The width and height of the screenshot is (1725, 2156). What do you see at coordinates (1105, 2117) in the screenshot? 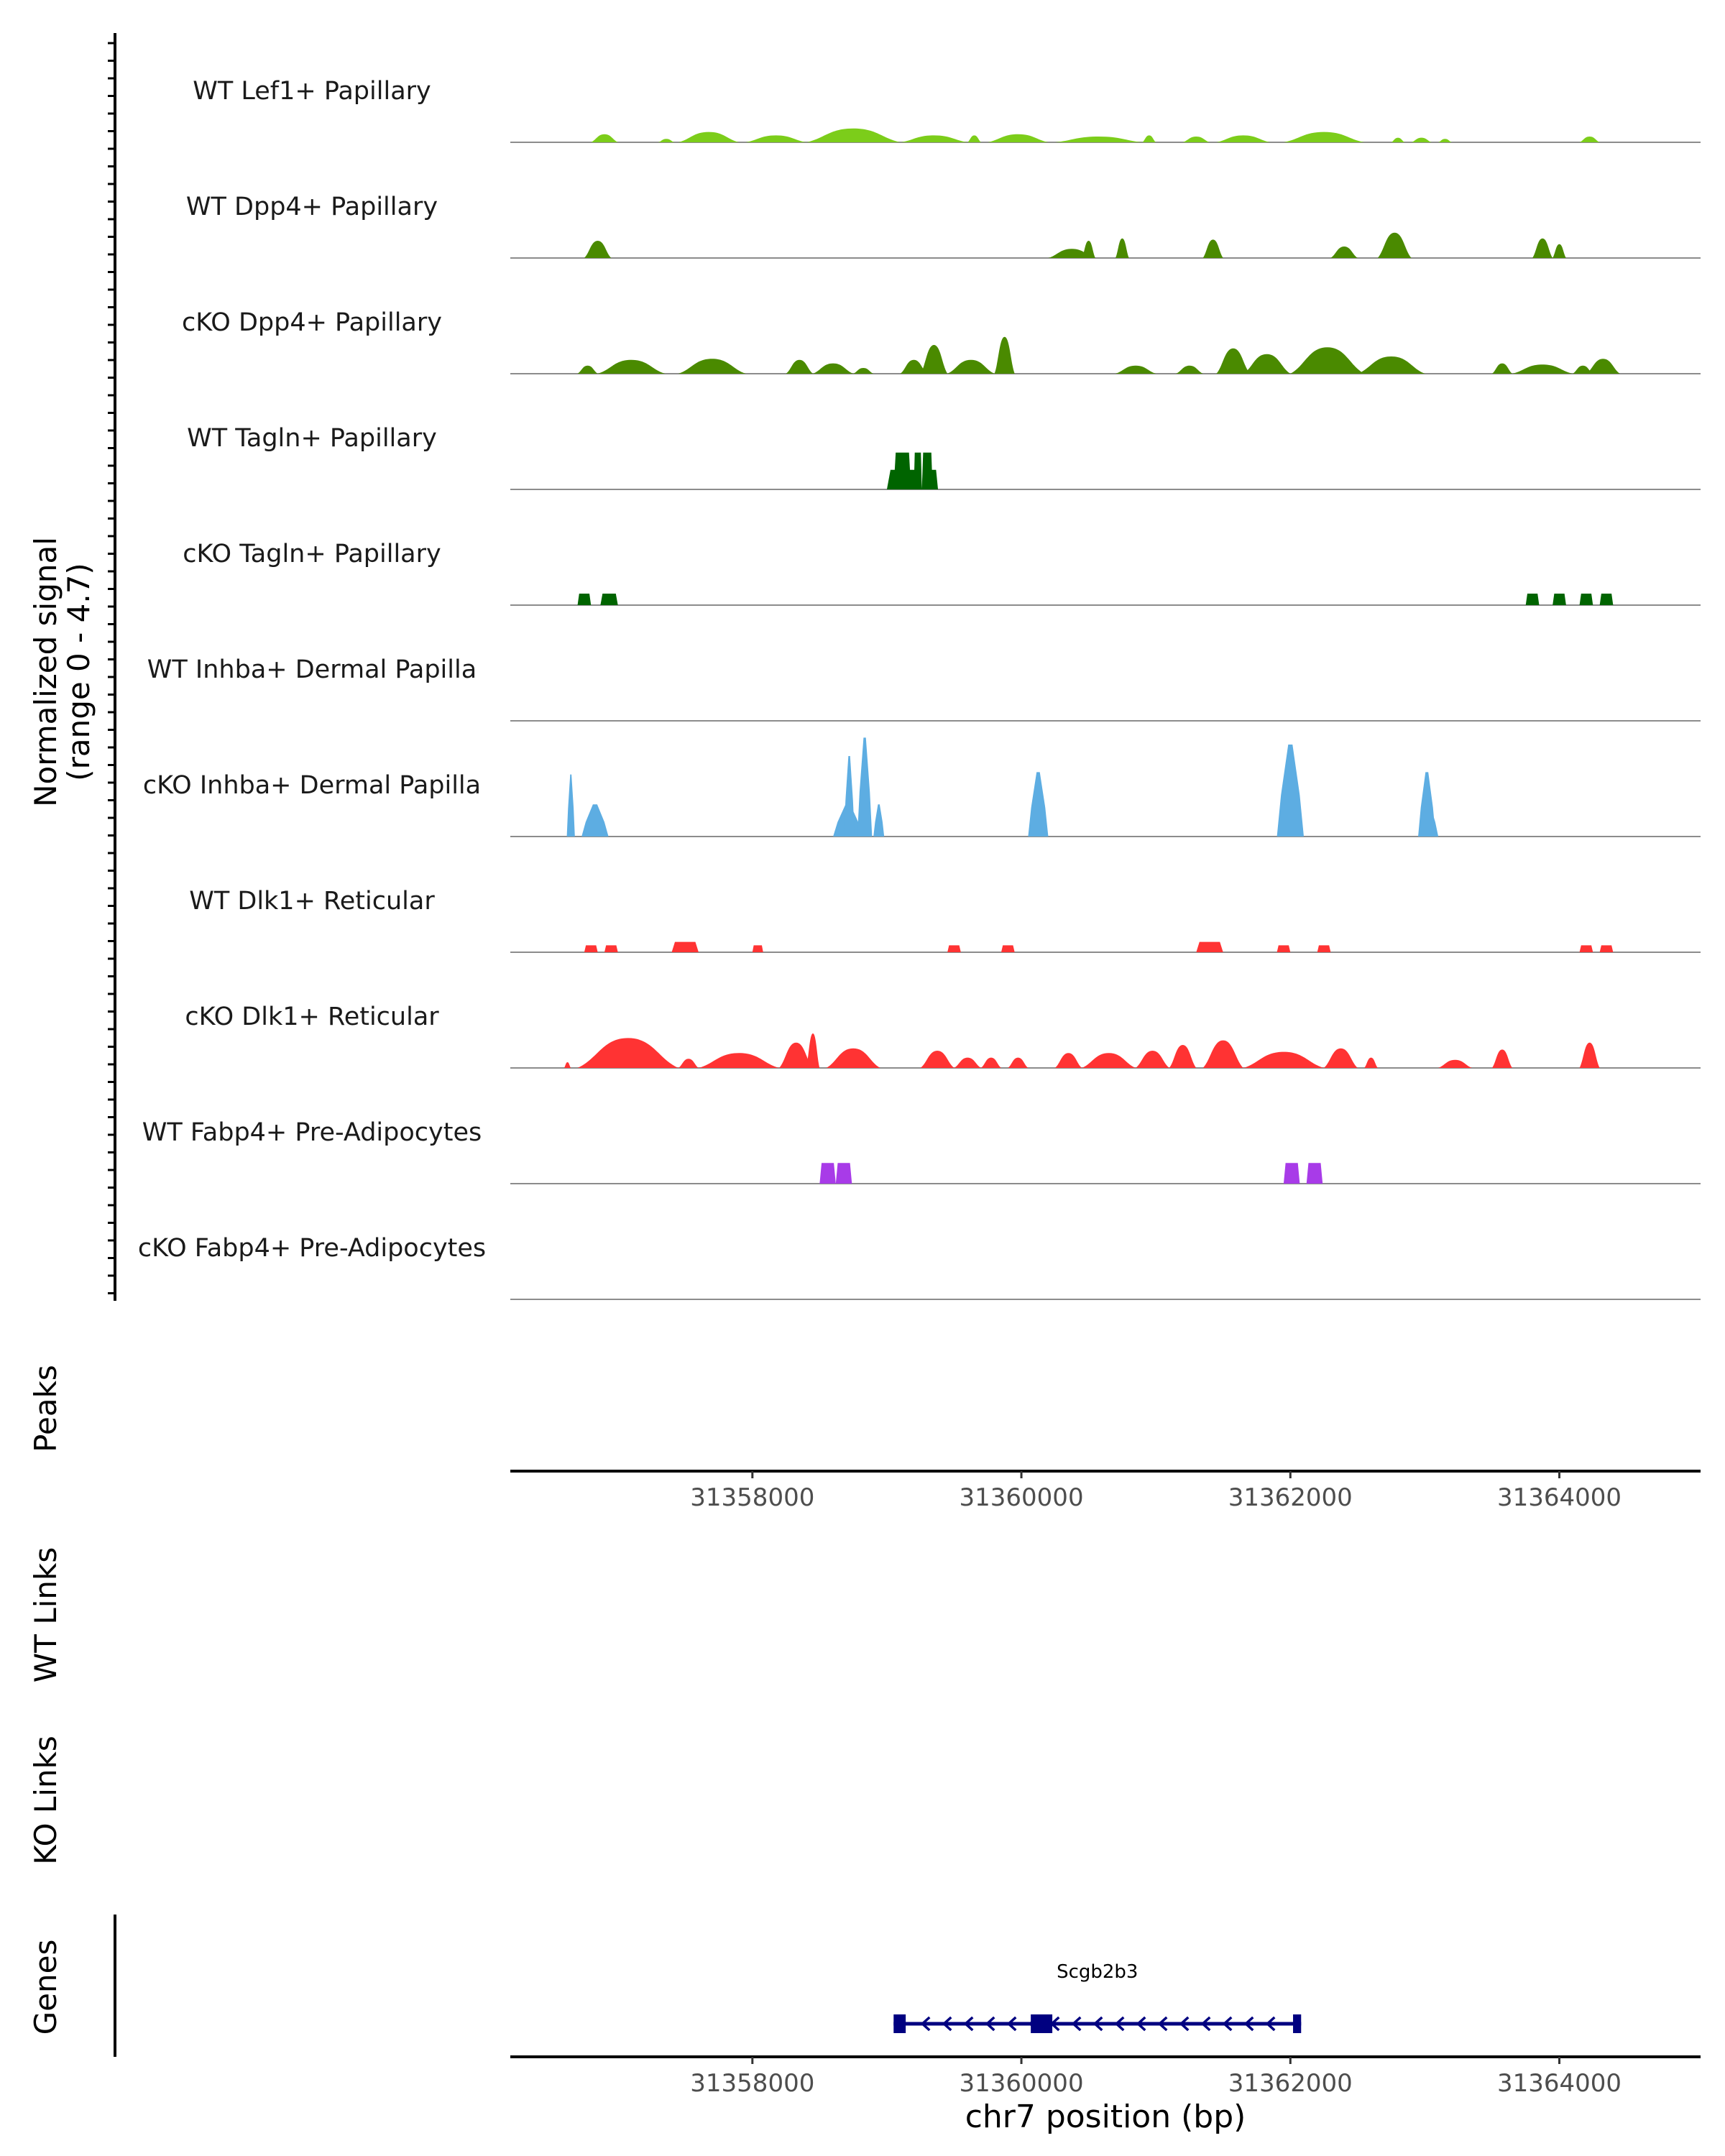
I see `x-axis-title: chr7 position (bp)` at bounding box center [1105, 2117].